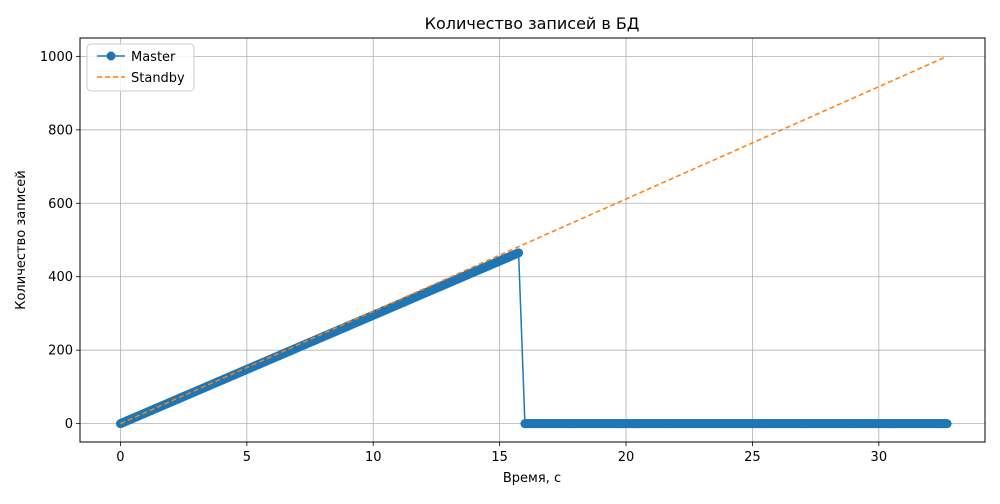 Image resolution: width=1000 pixels, height=504 pixels. Describe the element at coordinates (153, 57) in the screenshot. I see `legend-master-label: Master` at that location.